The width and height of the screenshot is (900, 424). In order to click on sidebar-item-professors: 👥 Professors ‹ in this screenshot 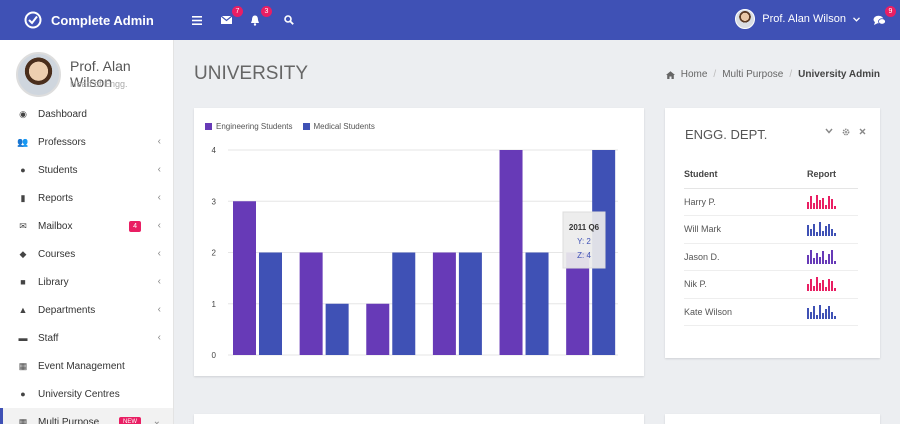, I will do `click(86, 142)`.